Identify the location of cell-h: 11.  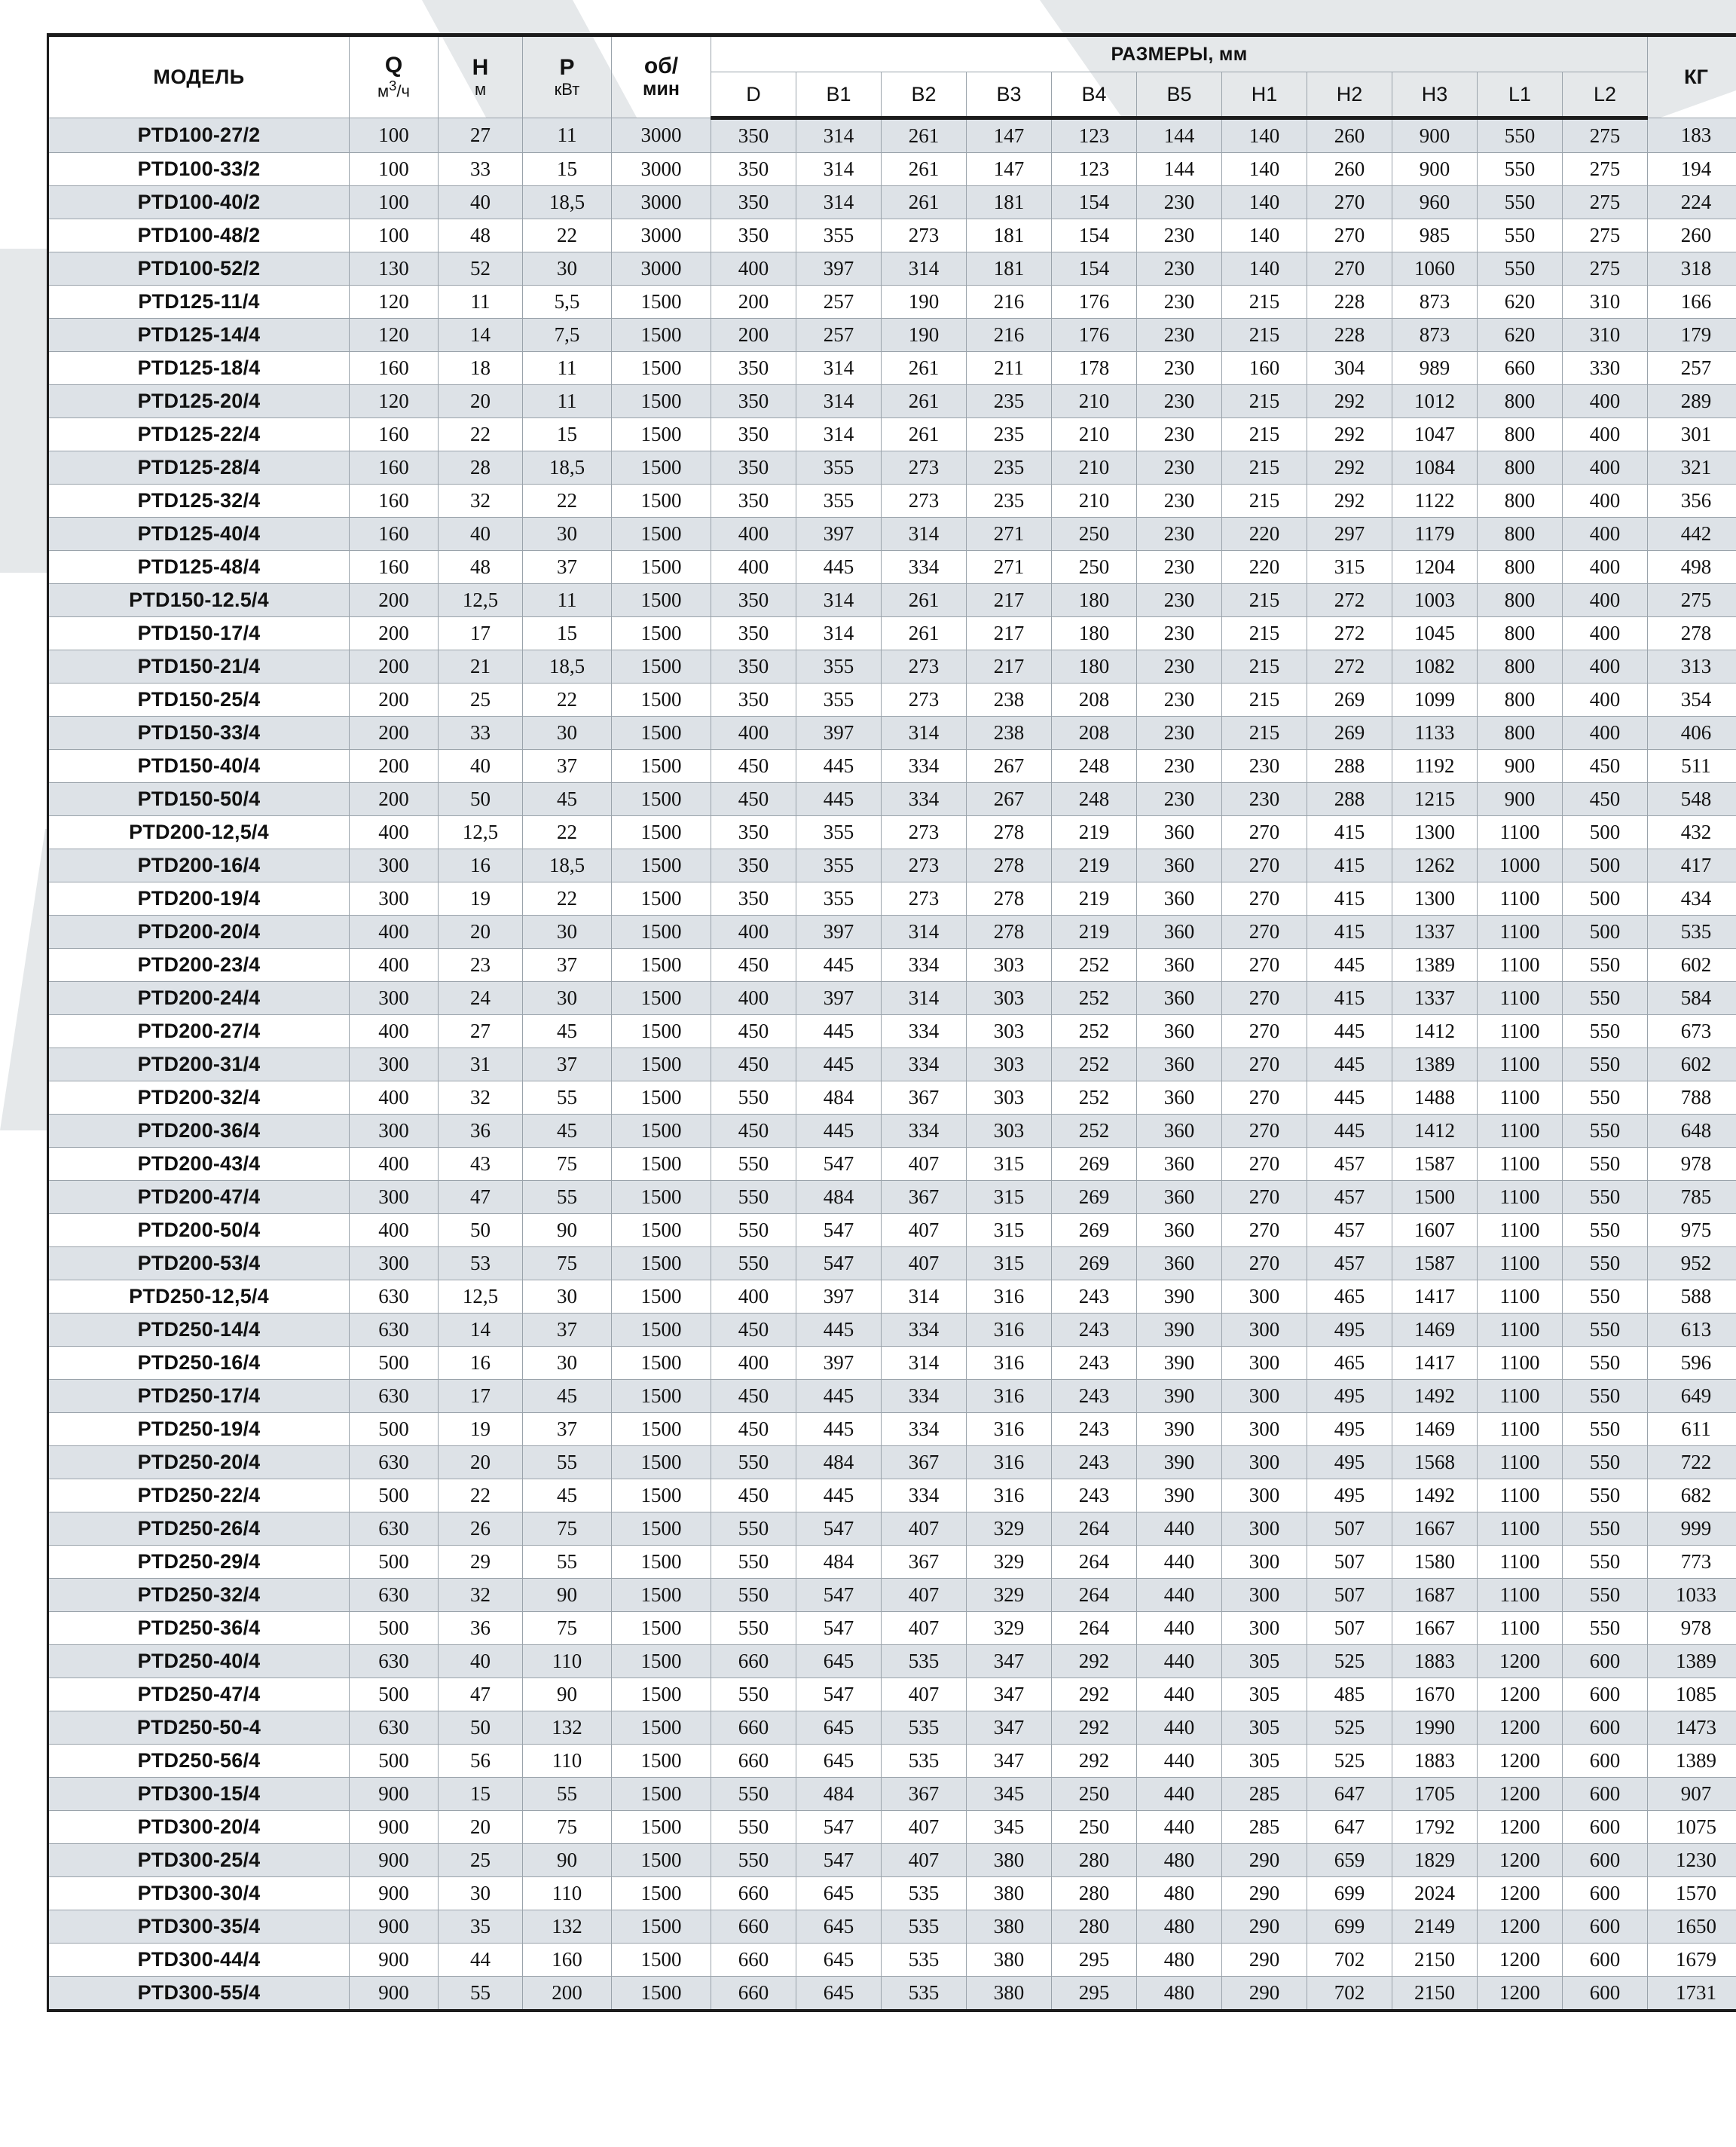
(481, 302).